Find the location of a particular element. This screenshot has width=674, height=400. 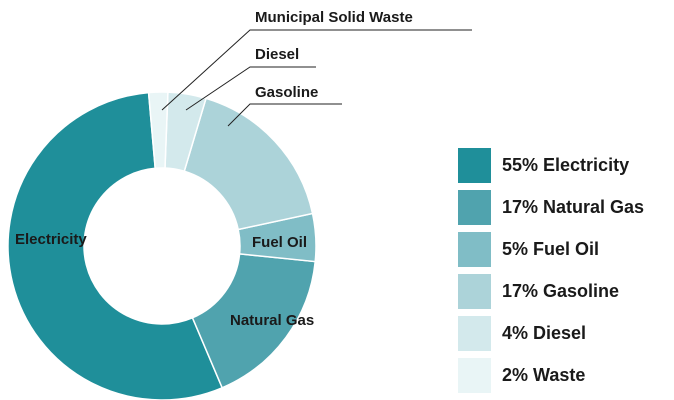

legend-label: 5% Fuel Oil is located at coordinates (550, 249).